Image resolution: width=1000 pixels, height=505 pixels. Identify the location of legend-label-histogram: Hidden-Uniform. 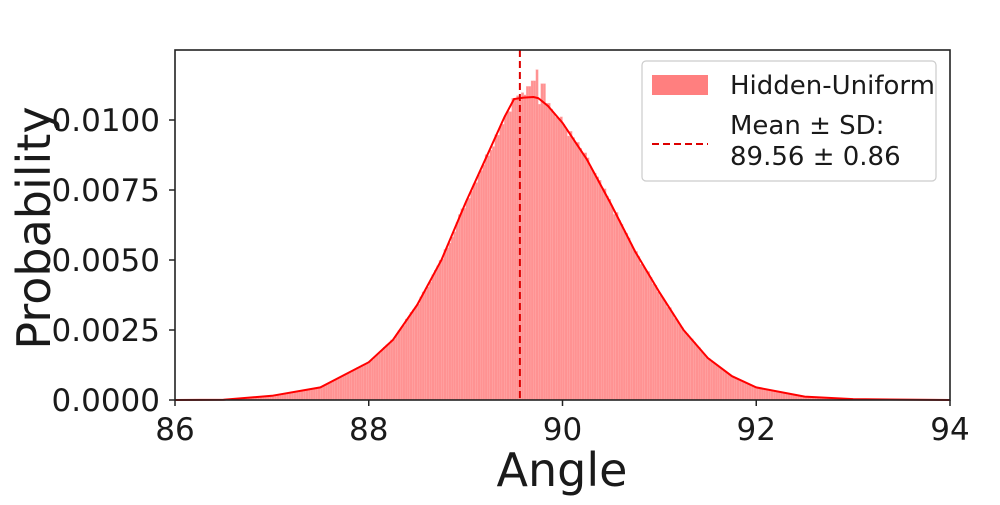
(832, 86).